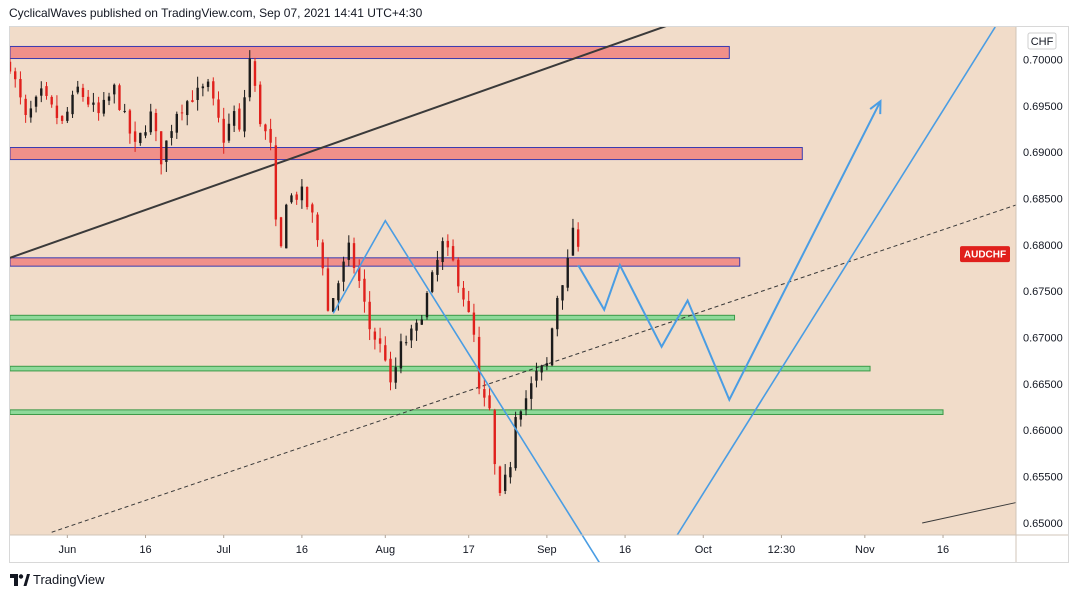 This screenshot has width=1079, height=598. What do you see at coordinates (1043, 431) in the screenshot?
I see `y-tick-label: 0.66000` at bounding box center [1043, 431].